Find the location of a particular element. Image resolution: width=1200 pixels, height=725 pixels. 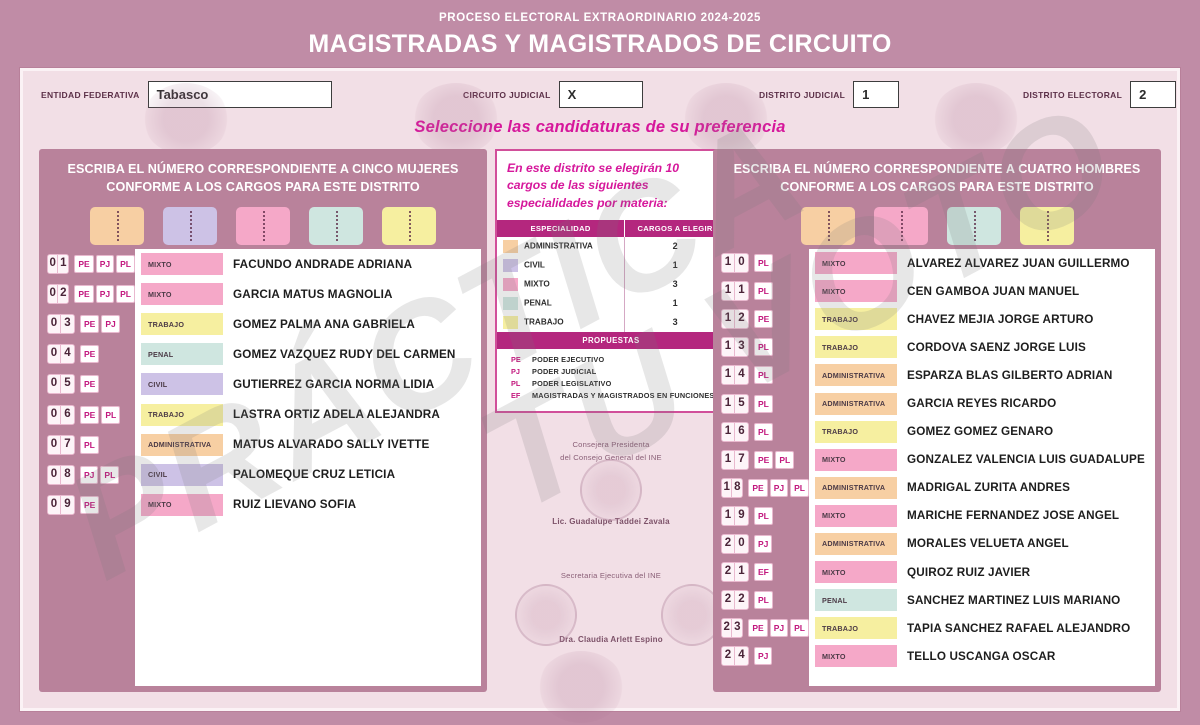

candidate-row: PENAL GOMEZ VAZQUEZ RUDY DEL CARMEN is located at coordinates (308, 354).